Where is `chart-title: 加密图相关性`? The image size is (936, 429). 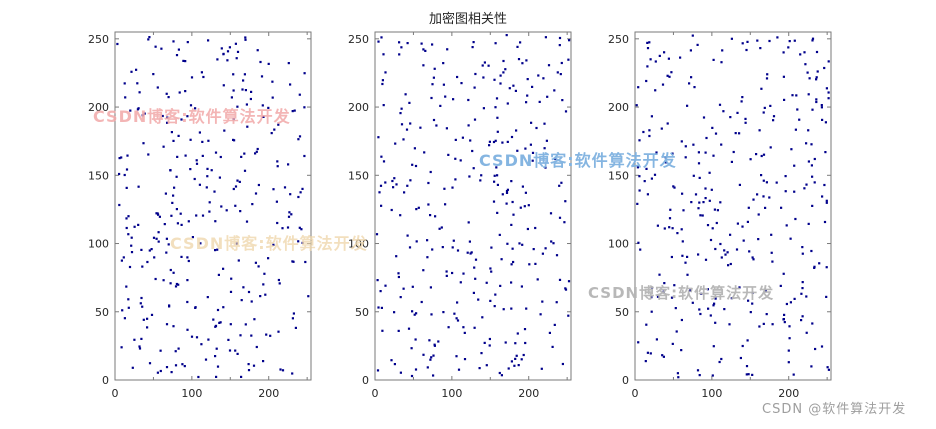
chart-title: 加密图相关性 is located at coordinates (467, 19).